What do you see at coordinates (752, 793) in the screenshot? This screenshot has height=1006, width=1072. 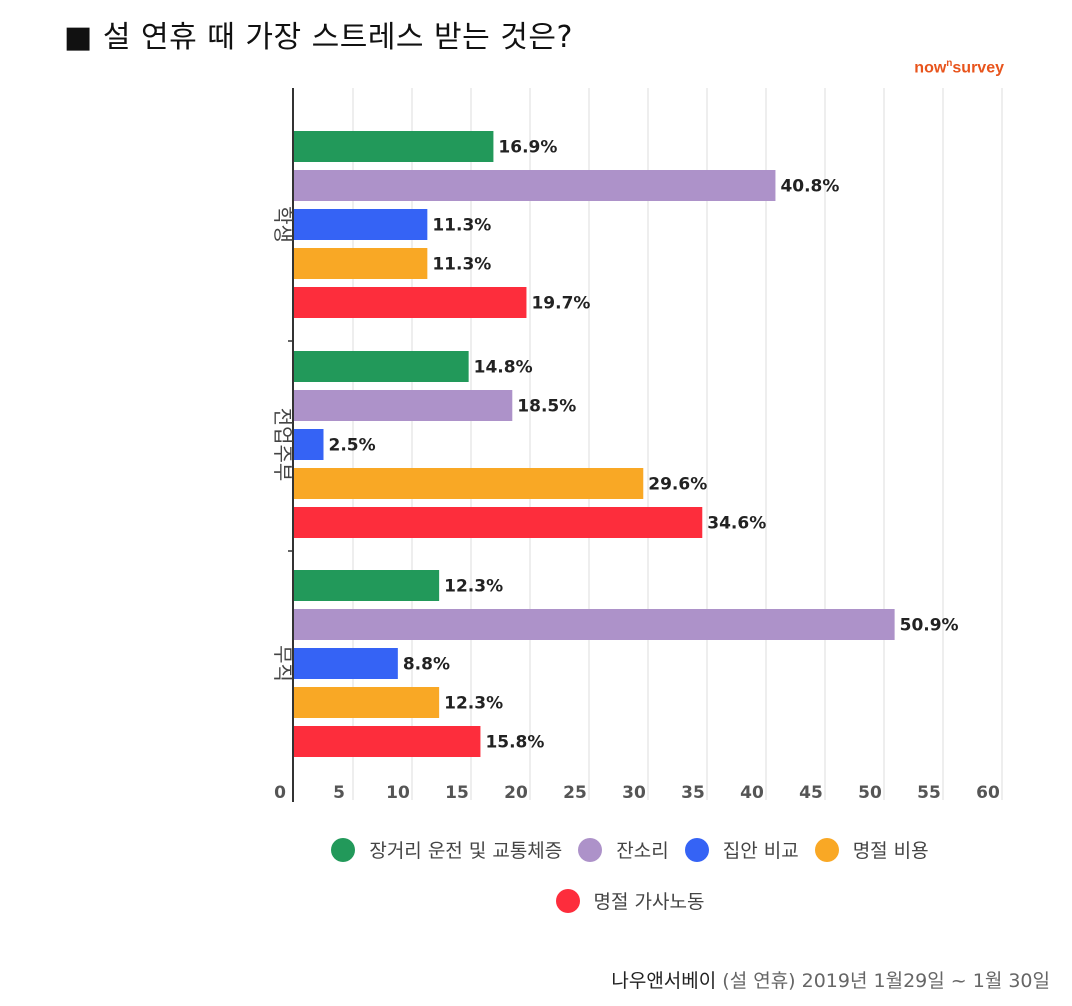 I see `x-tick-label: 40` at bounding box center [752, 793].